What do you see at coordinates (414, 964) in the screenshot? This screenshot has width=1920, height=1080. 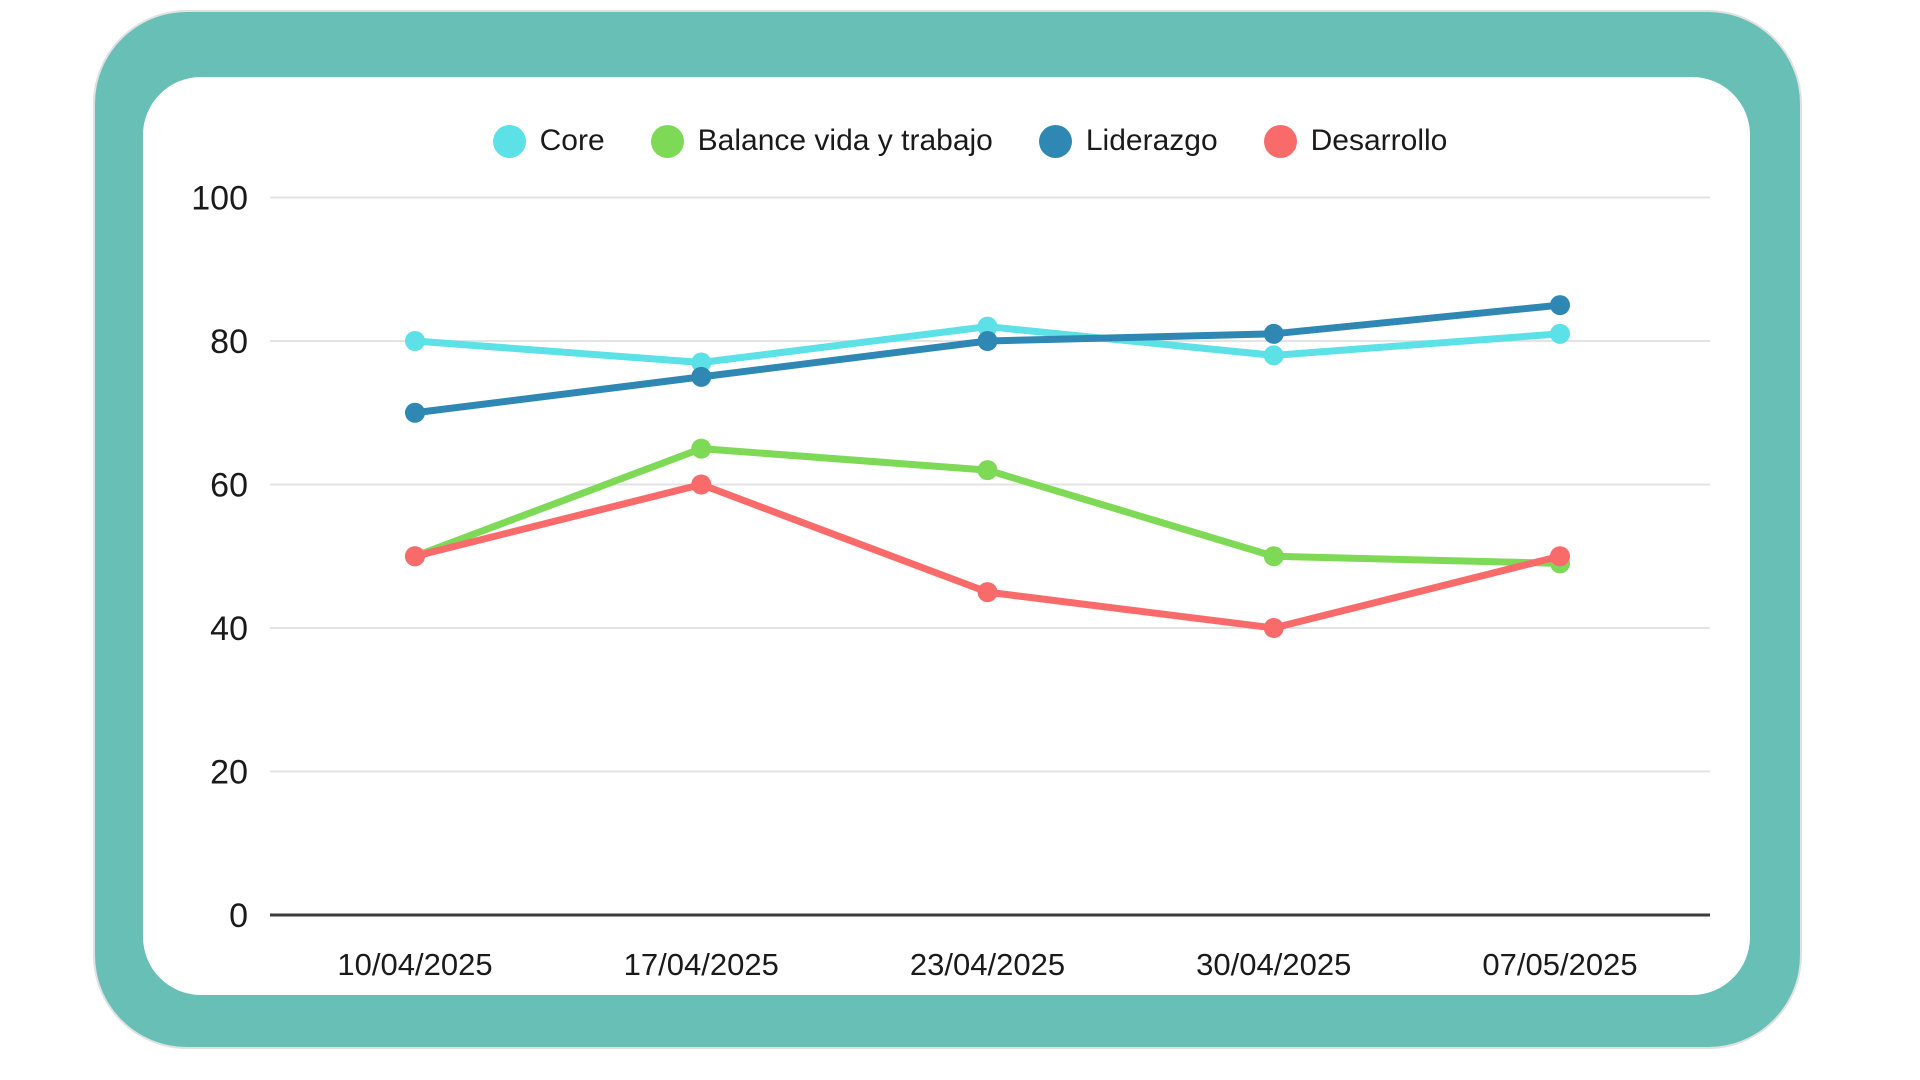 I see `x-tick-label: 10/04/2025` at bounding box center [414, 964].